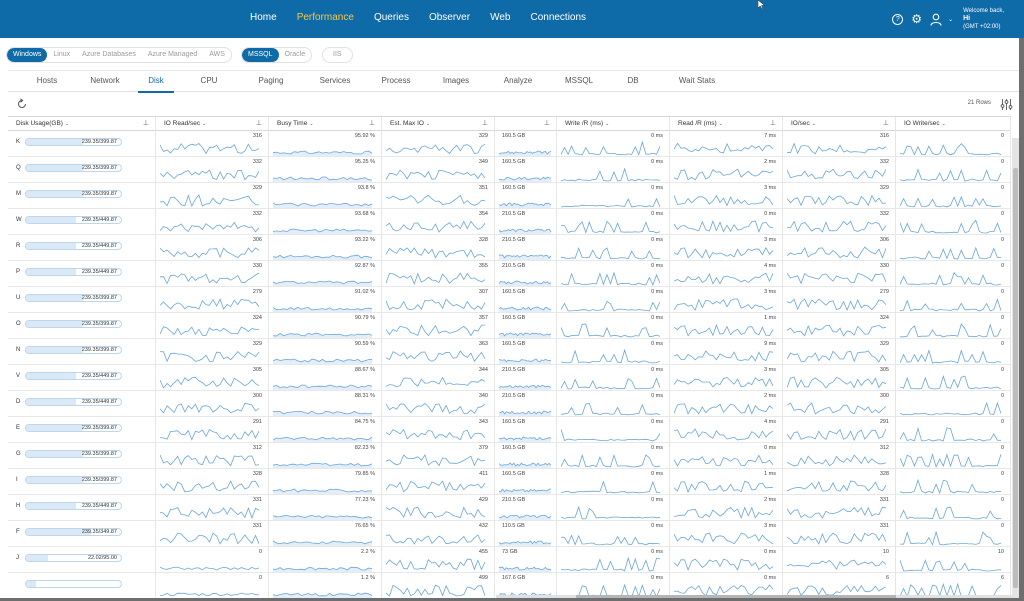 The width and height of the screenshot is (1024, 601). I want to click on io-read-value: 316, so click(257, 136).